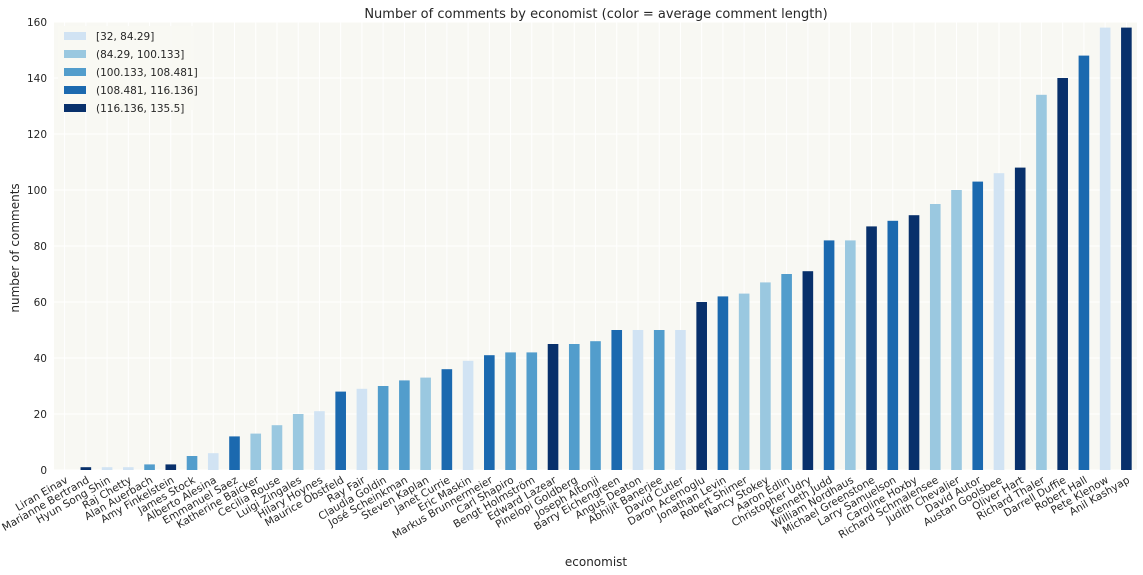 Image resolution: width=1143 pixels, height=575 pixels. What do you see at coordinates (37, 23) in the screenshot?
I see `y-tick-label: 160` at bounding box center [37, 23].